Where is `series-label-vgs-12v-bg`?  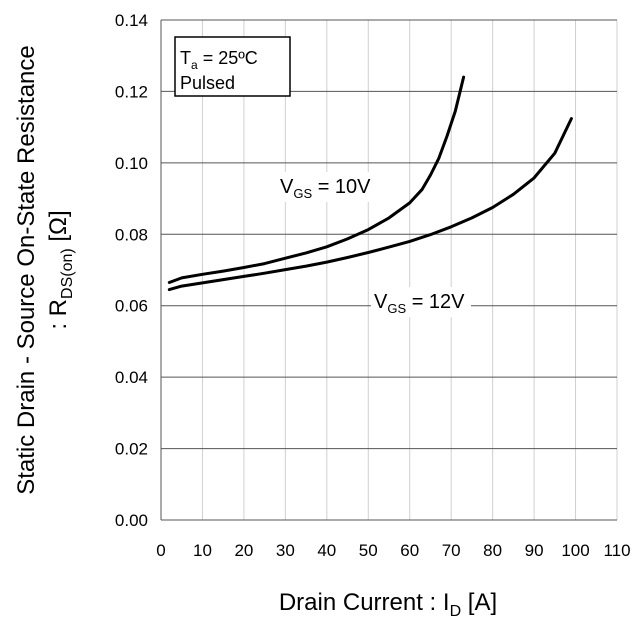
series-label-vgs-12v-bg is located at coordinates (421, 302).